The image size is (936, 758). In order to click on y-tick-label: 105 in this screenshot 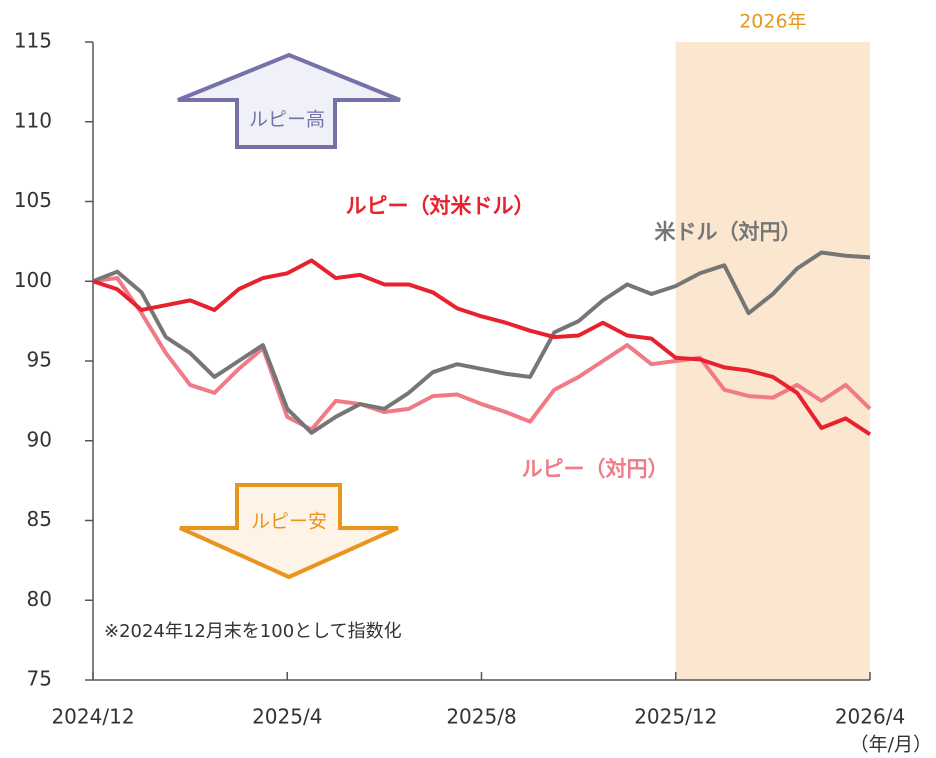, I will do `click(33, 200)`.